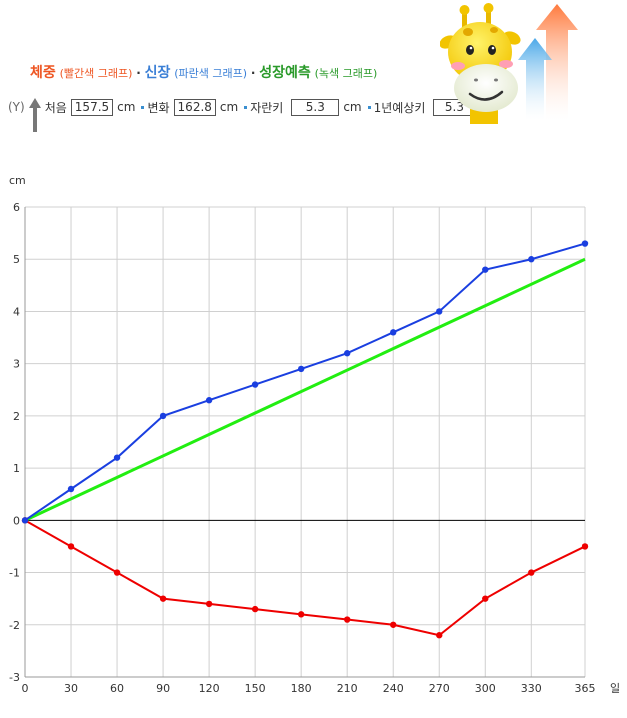 The image size is (627, 718). Describe the element at coordinates (16, 364) in the screenshot. I see `y-tick-label: 3` at that location.